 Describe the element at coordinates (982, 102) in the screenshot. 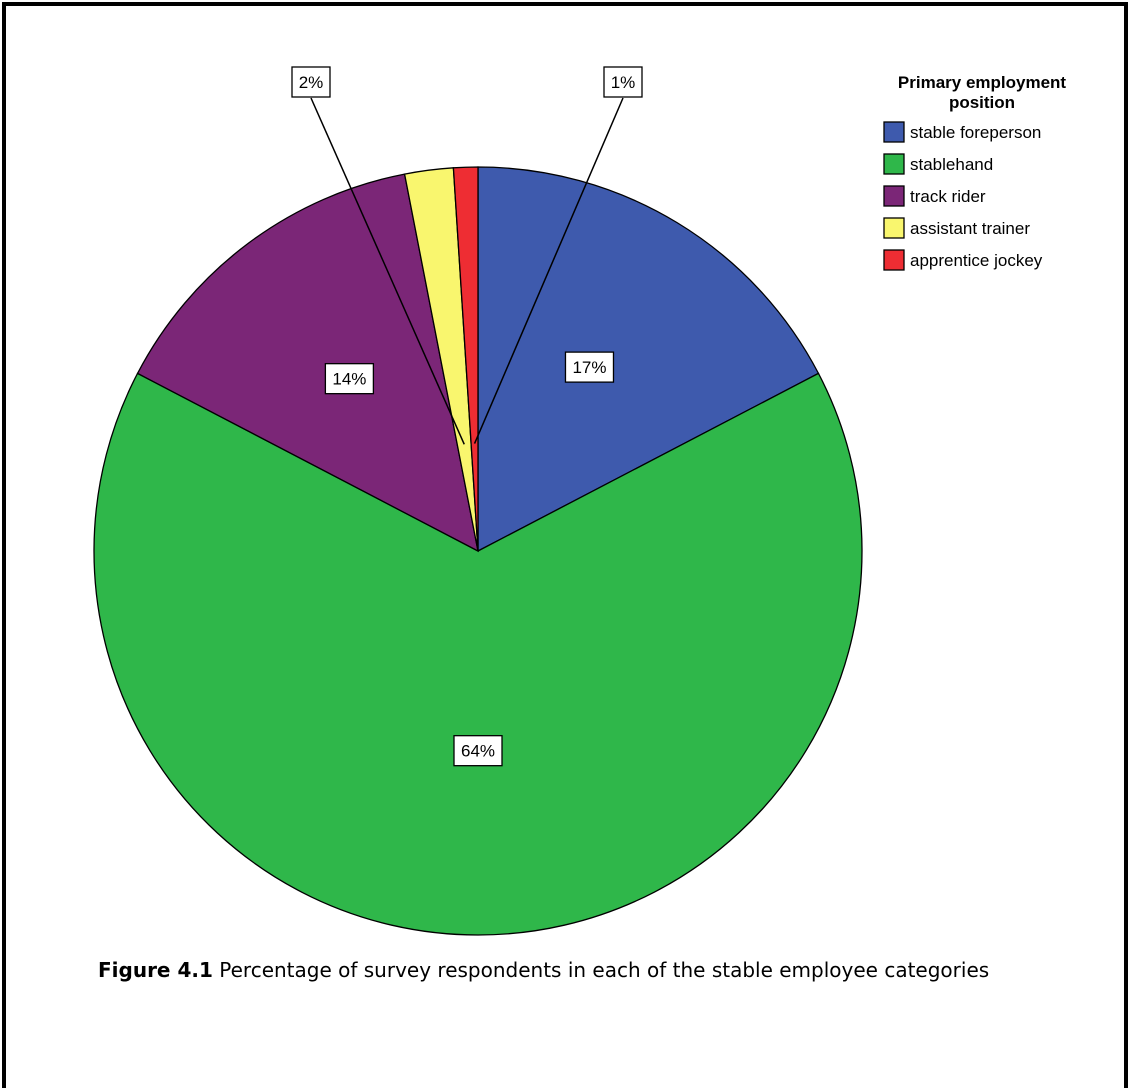

I see `legend-title-line-2: position` at that location.